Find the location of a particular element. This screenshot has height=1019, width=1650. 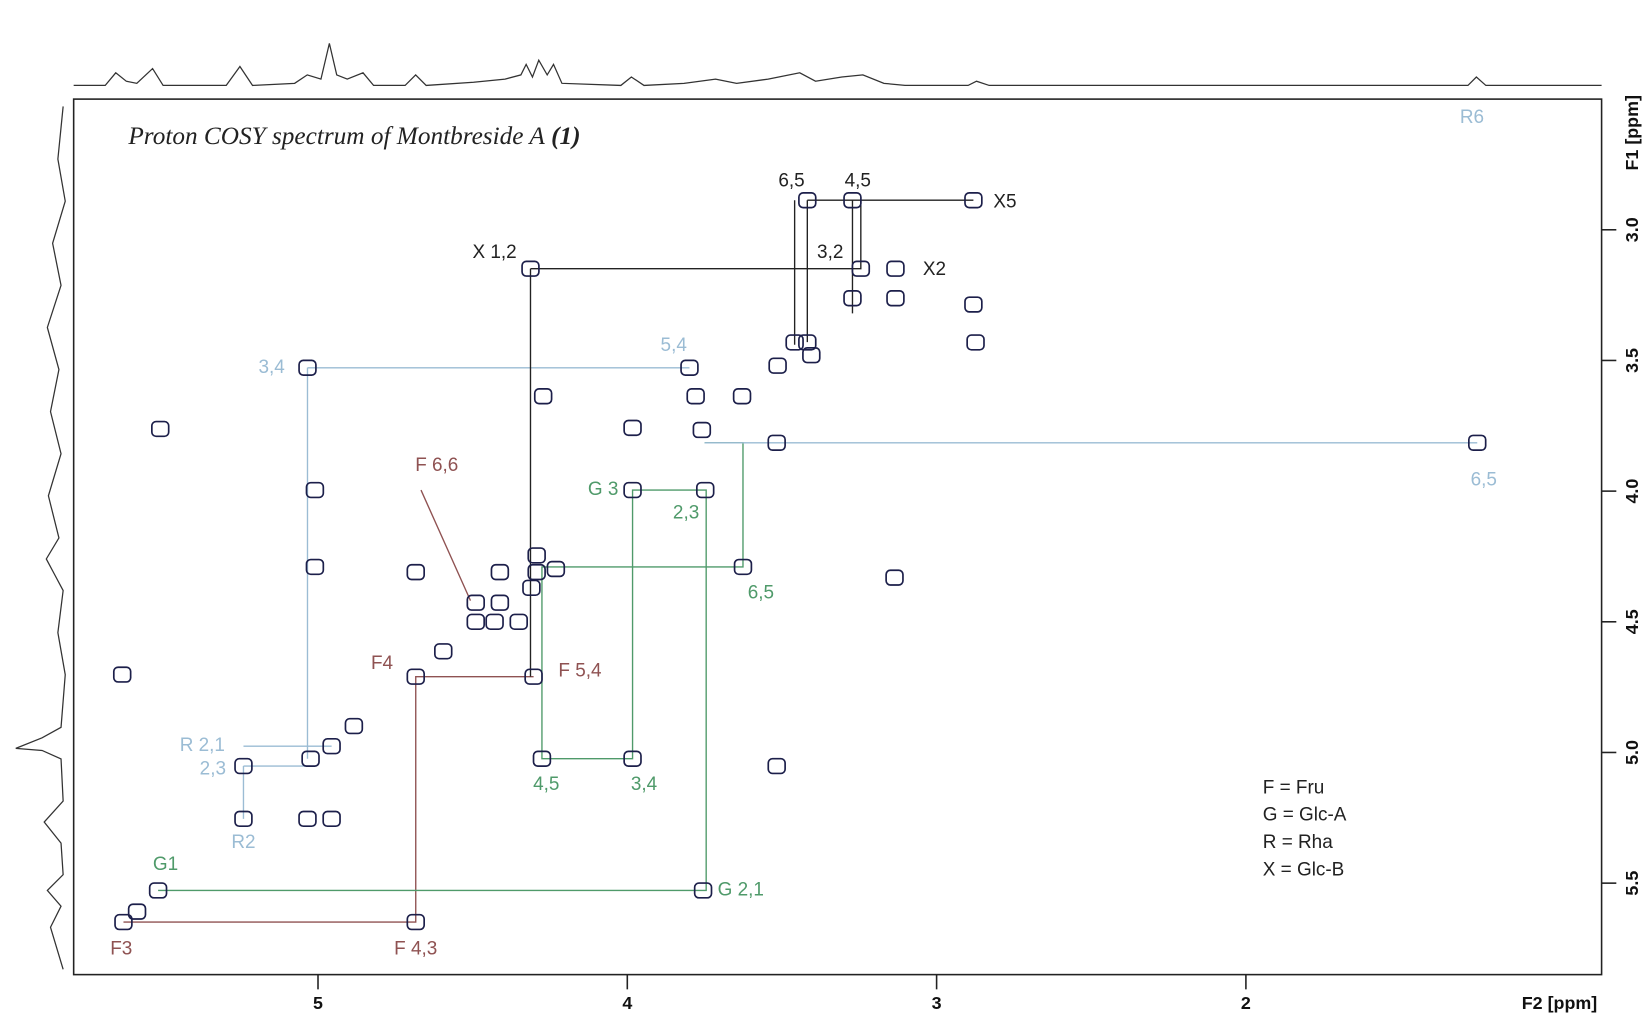

x-tick-label: 2 is located at coordinates (1246, 1003).